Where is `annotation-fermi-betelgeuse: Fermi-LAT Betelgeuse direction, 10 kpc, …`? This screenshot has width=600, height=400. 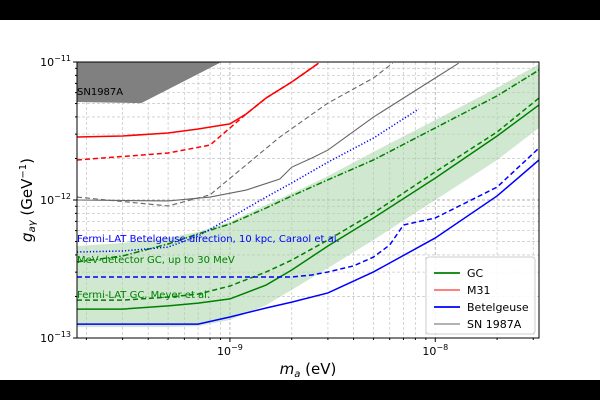 annotation-fermi-betelgeuse: Fermi-LAT Betelgeuse direction, 10 kpc, … is located at coordinates (208, 239).